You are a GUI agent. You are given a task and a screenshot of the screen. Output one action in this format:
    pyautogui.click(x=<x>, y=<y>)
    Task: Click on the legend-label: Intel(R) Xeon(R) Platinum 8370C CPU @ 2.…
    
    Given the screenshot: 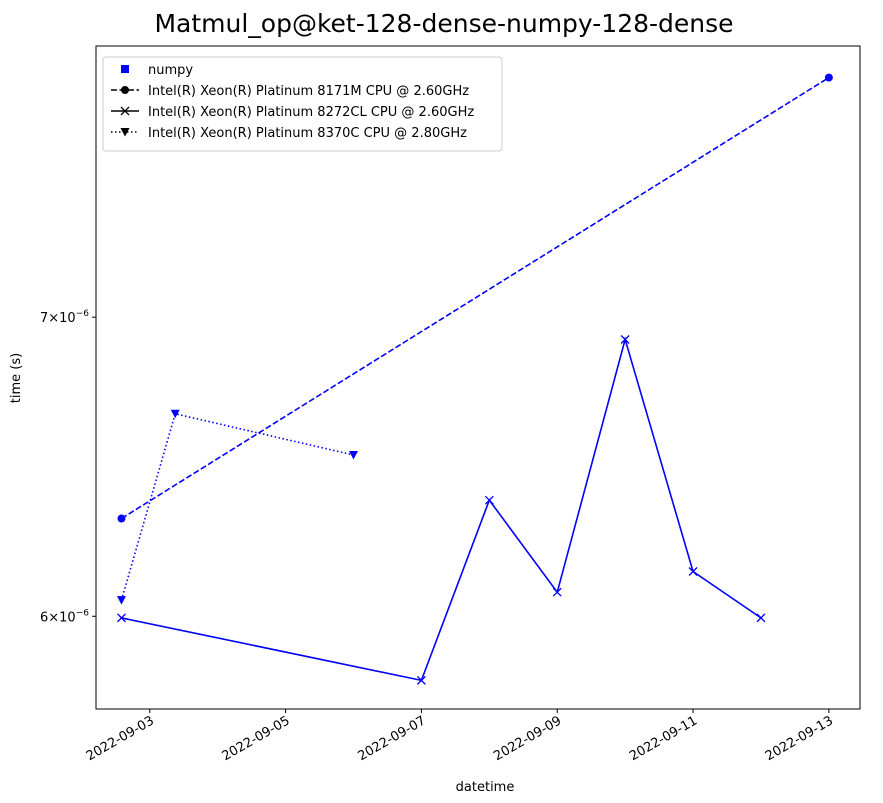 What is the action you would take?
    pyautogui.click(x=307, y=133)
    